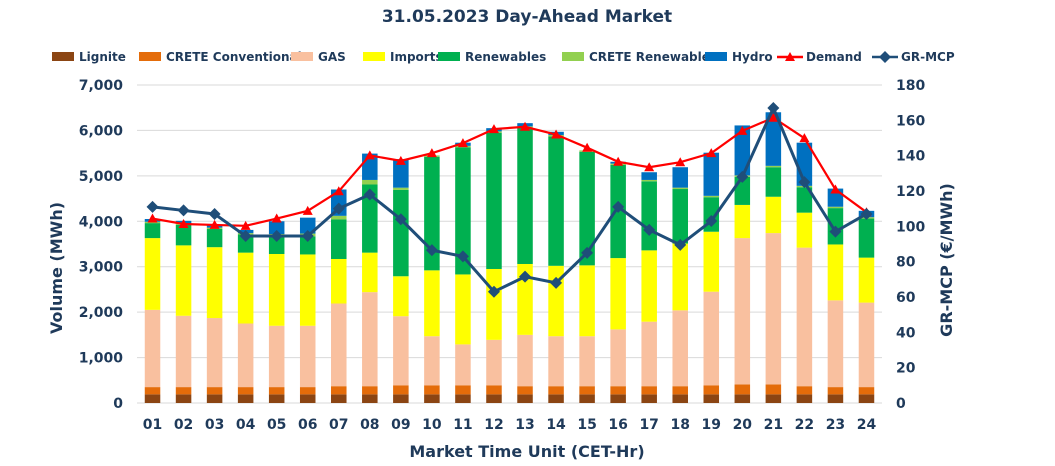  What do you see at coordinates (906, 369) in the screenshot?
I see `y2-tick-label: 20` at bounding box center [906, 369].